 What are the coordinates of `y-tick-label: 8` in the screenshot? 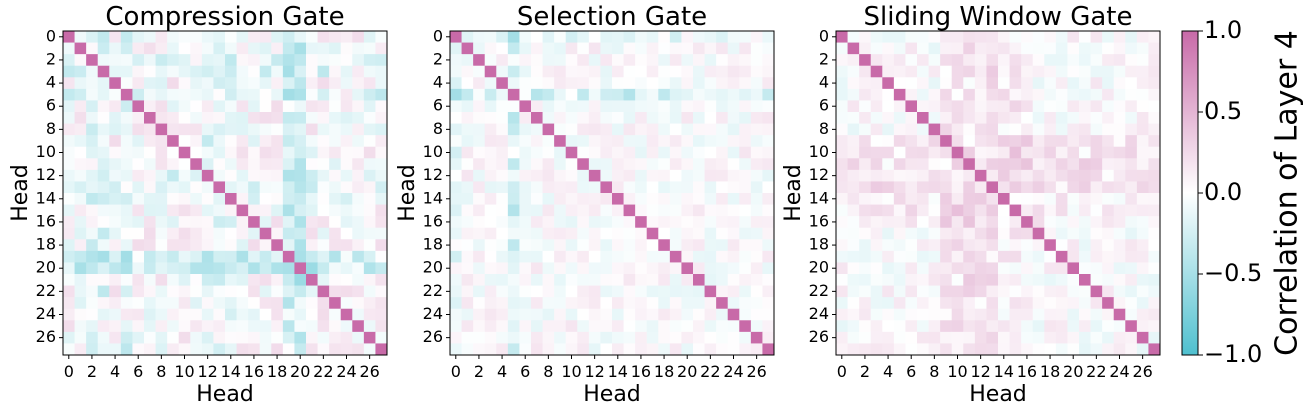 It's located at (824, 128).